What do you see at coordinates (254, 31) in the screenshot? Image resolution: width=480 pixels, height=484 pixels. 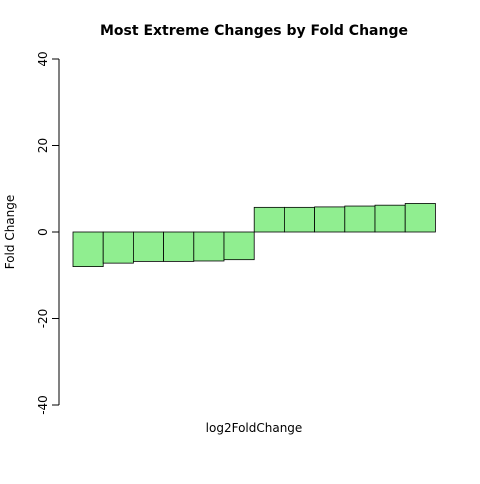 I see `chart-title: Most Extreme Changes by Fold Change` at bounding box center [254, 31].